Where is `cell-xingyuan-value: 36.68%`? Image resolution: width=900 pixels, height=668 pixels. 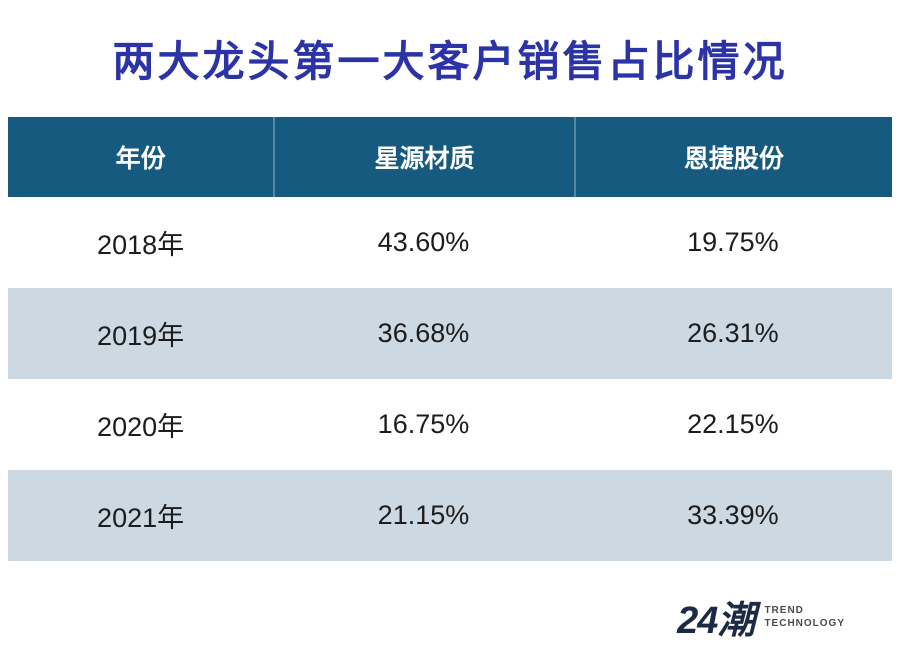 cell-xingyuan-value: 36.68% is located at coordinates (423, 333).